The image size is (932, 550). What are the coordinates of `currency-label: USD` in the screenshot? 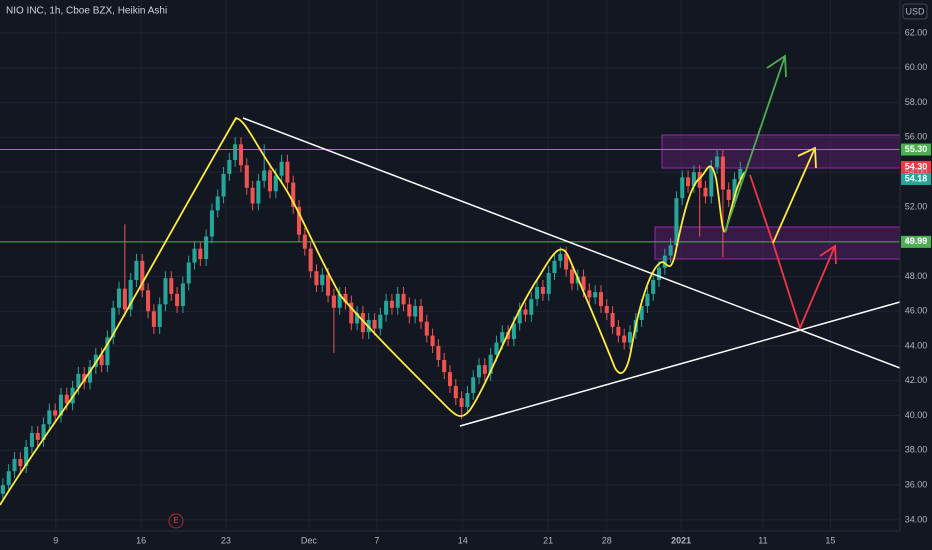 It's located at (915, 11).